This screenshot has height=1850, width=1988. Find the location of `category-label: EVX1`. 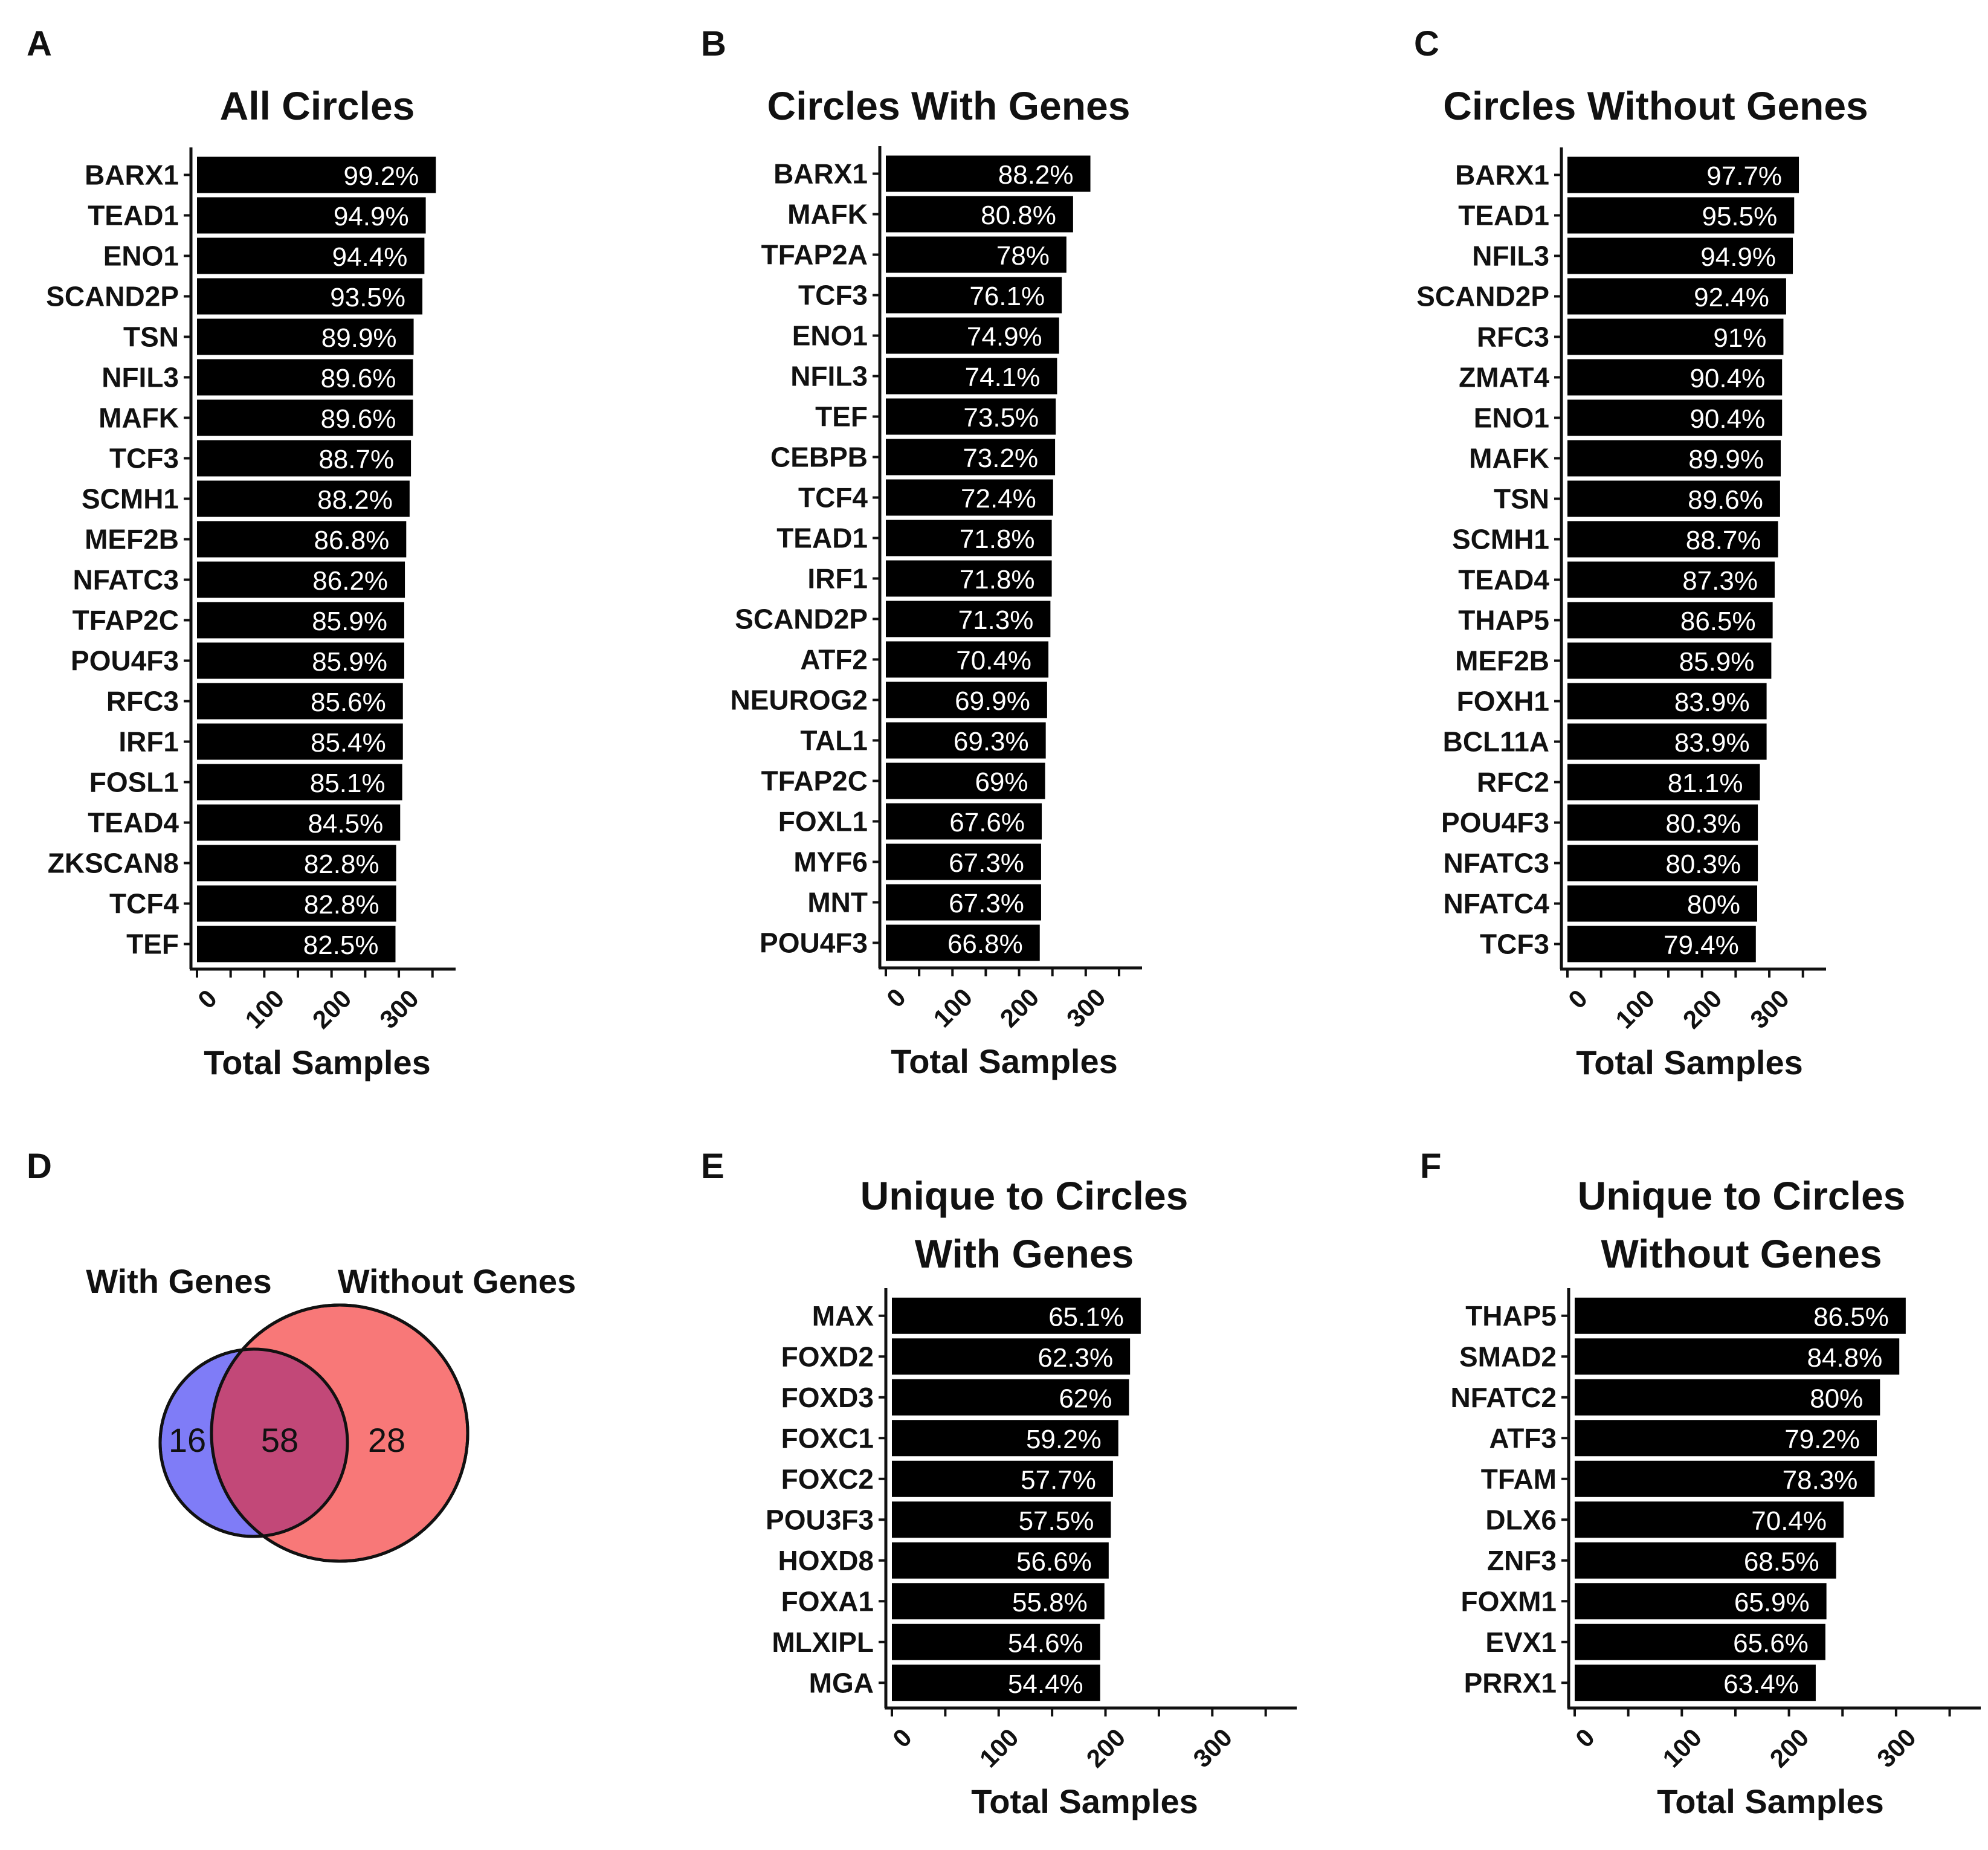

category-label: EVX1 is located at coordinates (1521, 1642).